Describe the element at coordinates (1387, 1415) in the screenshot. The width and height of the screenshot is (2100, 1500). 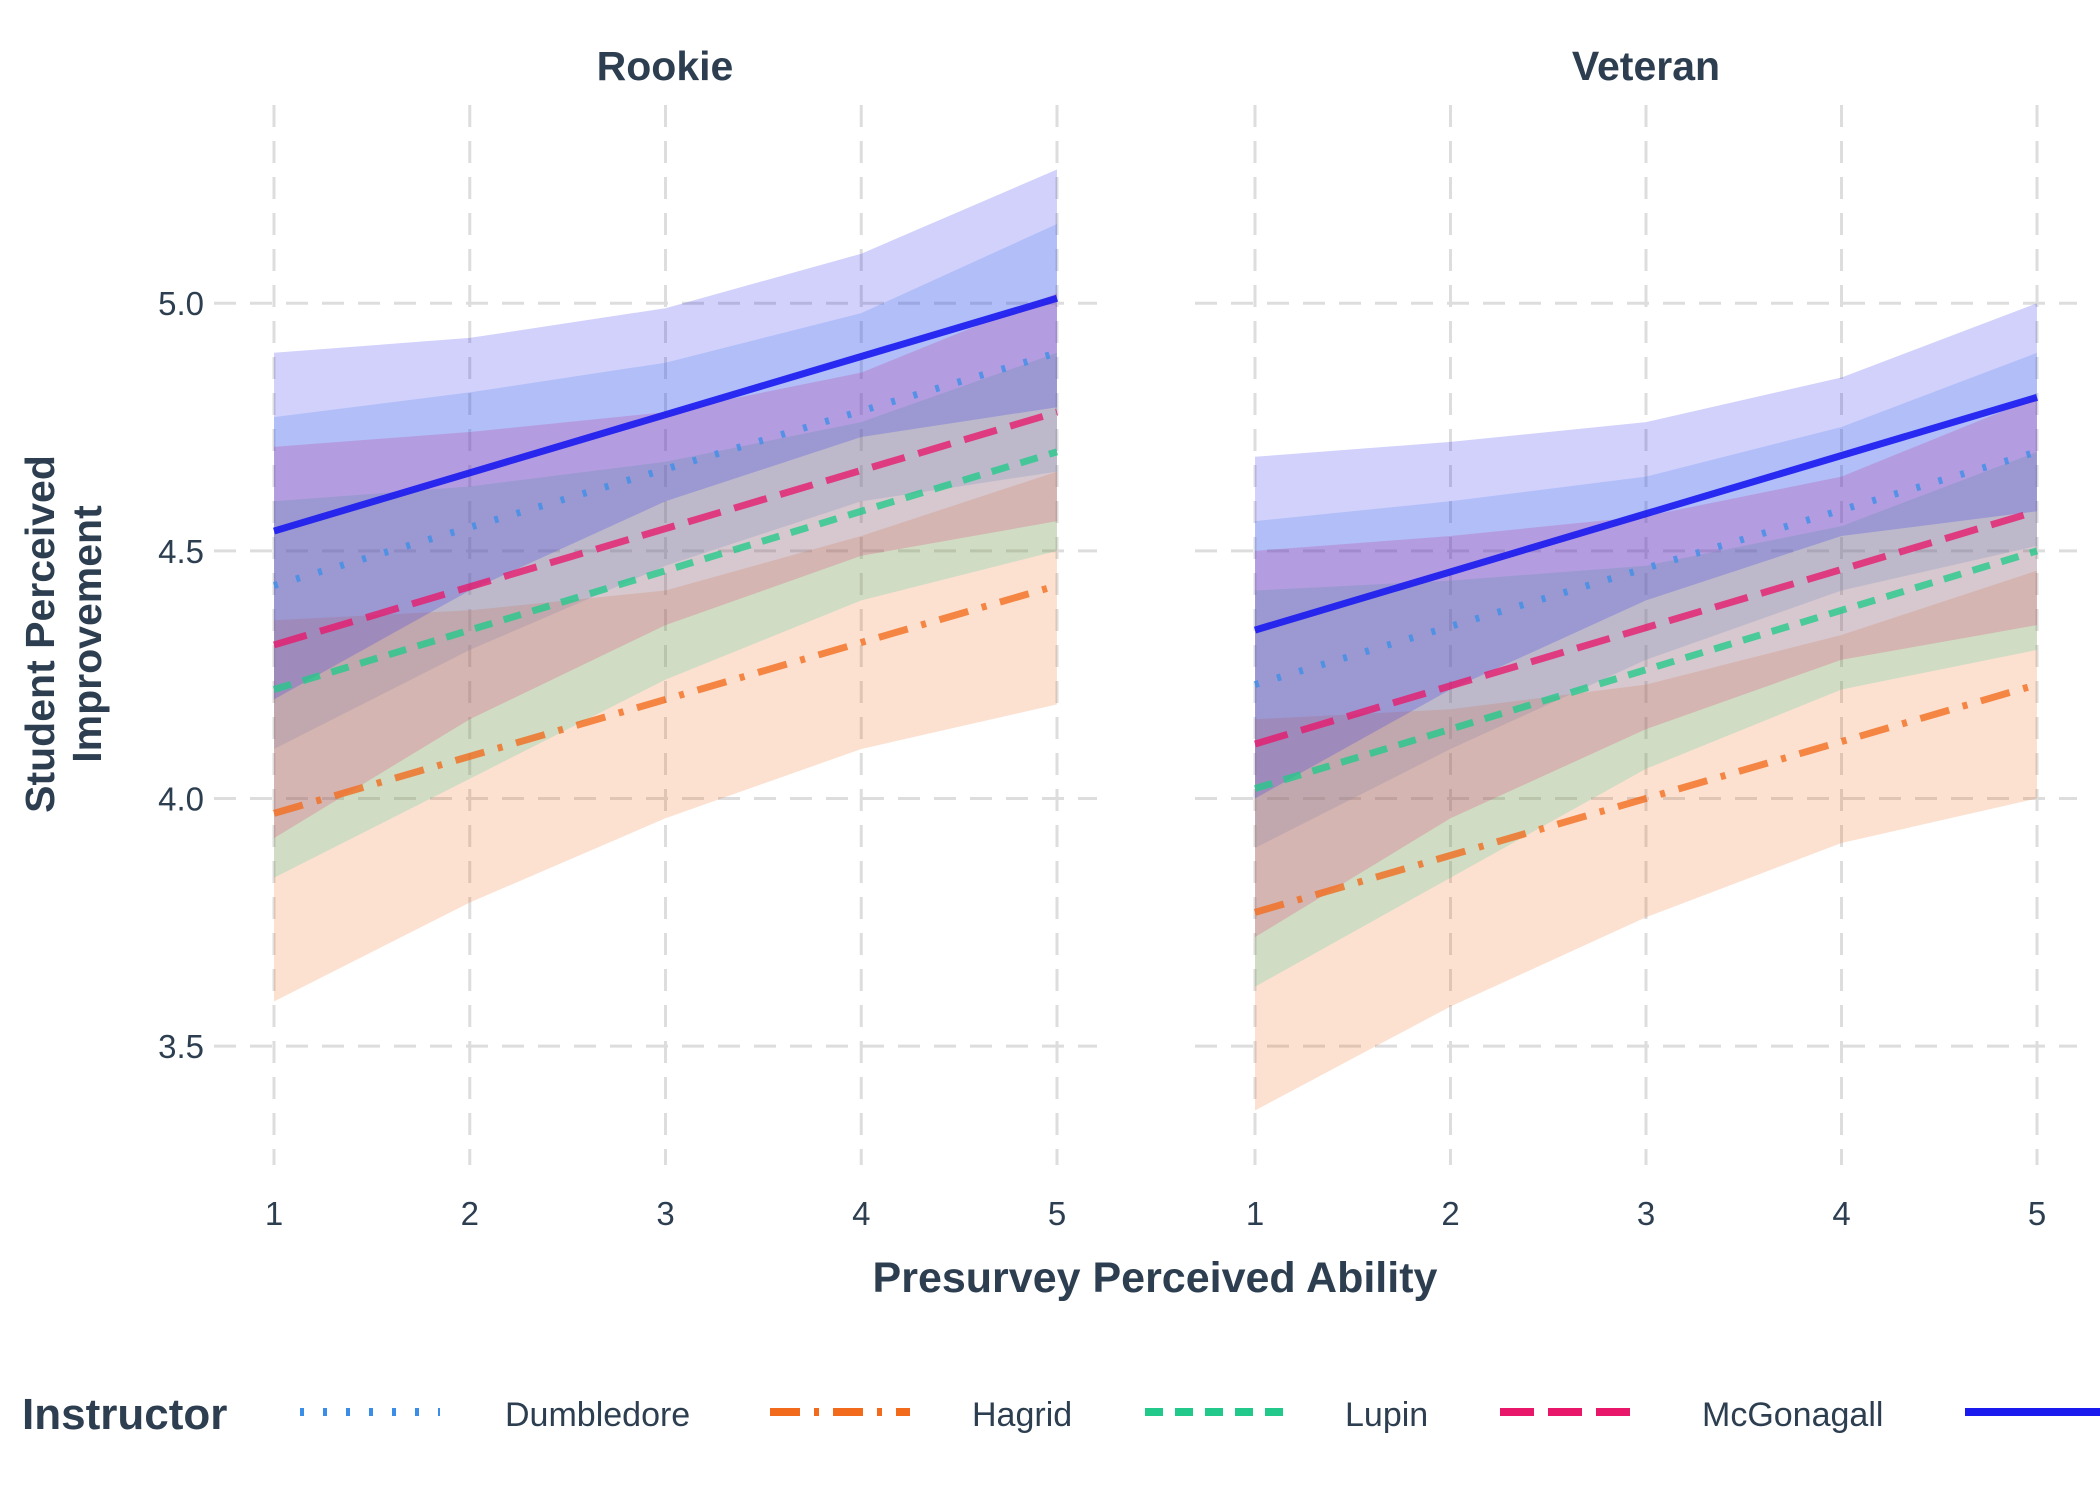
I see `legend-label-lupin: Lupin` at that location.